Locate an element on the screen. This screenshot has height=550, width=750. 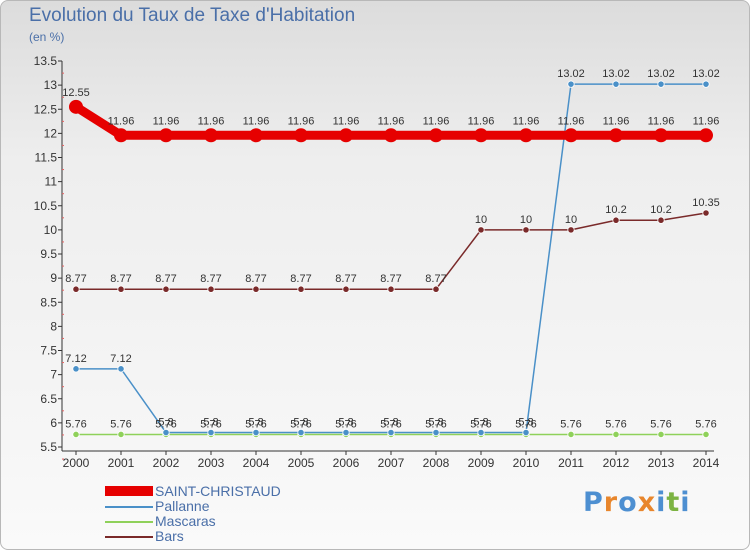
y-tick-label: 11.5 is located at coordinates (46, 158).